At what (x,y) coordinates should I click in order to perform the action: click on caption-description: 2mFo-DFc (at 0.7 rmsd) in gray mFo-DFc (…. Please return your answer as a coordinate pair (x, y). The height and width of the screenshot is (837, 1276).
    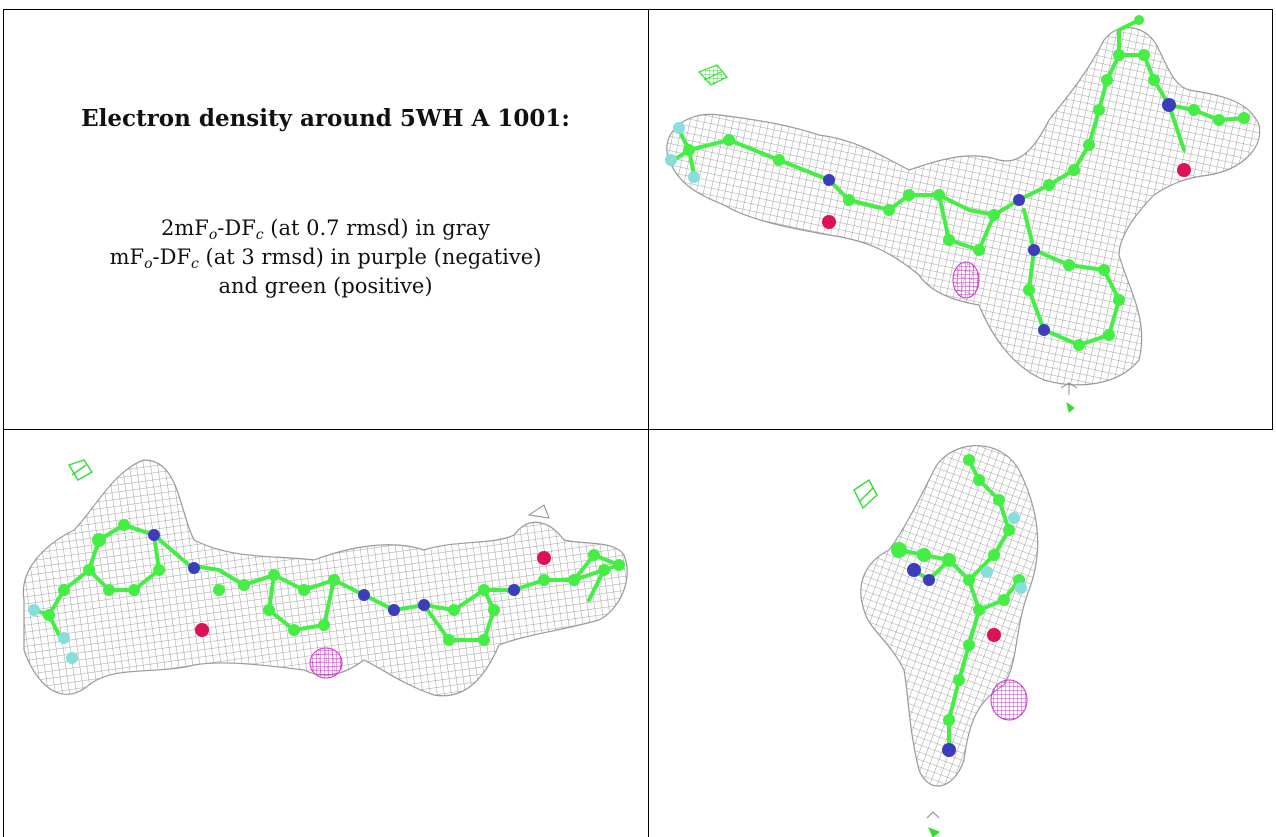
    Looking at the image, I should click on (325, 257).